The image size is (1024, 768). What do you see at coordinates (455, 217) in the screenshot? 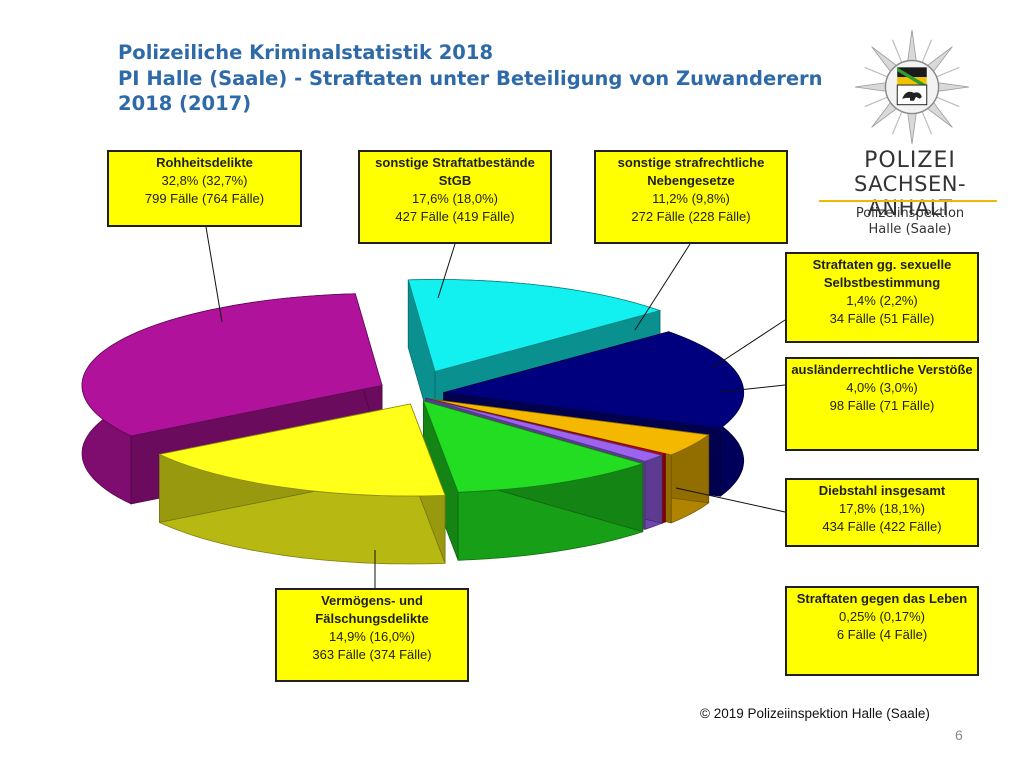
I see `label-cases: 427 Fälle (419 Fälle)` at bounding box center [455, 217].